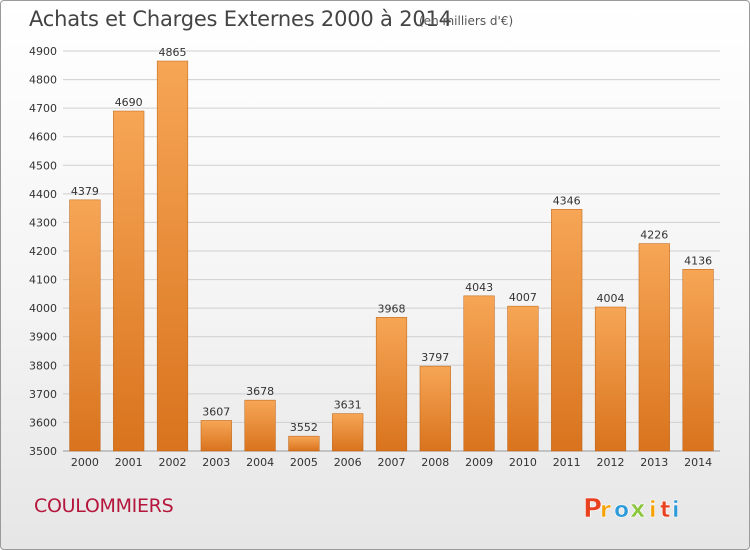 The height and width of the screenshot is (550, 750). What do you see at coordinates (479, 462) in the screenshot?
I see `x-tick-label: 2009` at bounding box center [479, 462].